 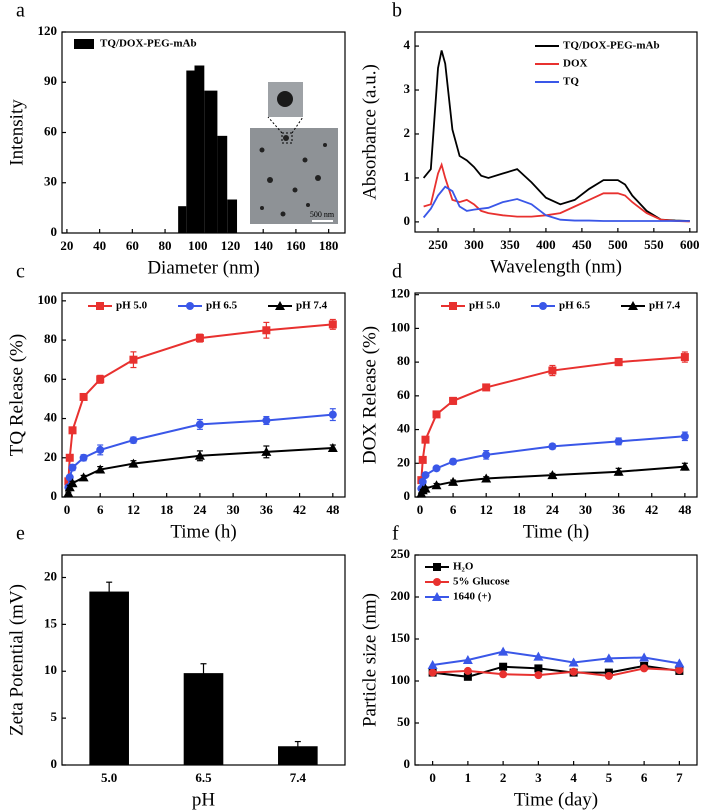 I want to click on y-tick-label: 3, so click(x=407, y=88).